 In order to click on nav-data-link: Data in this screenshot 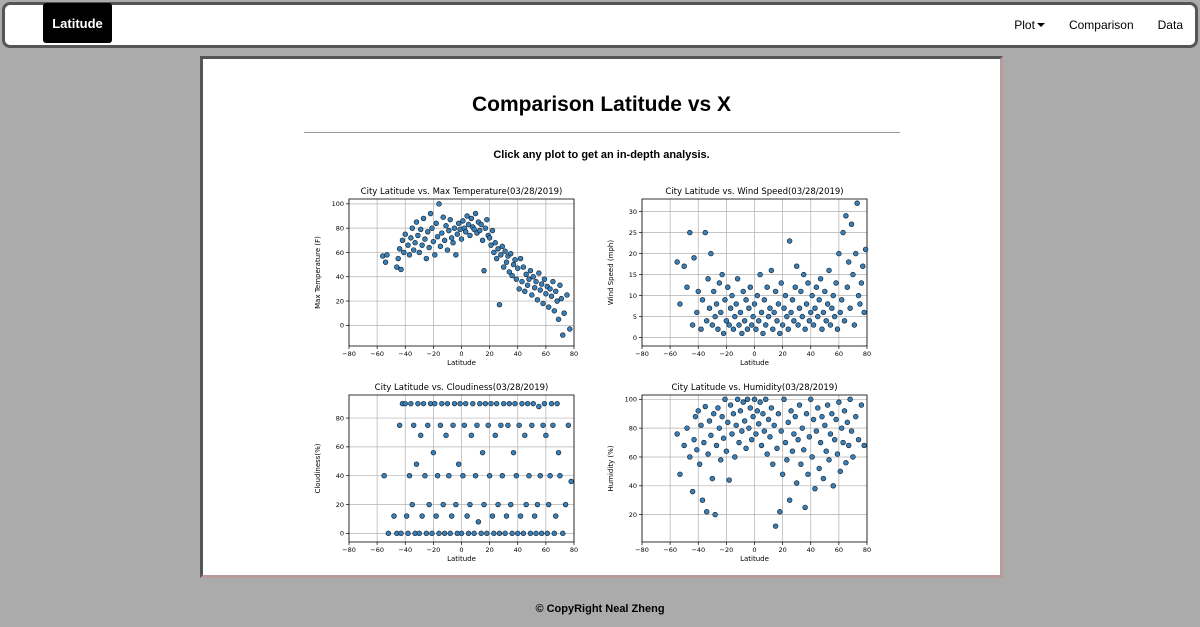, I will do `click(1170, 25)`.